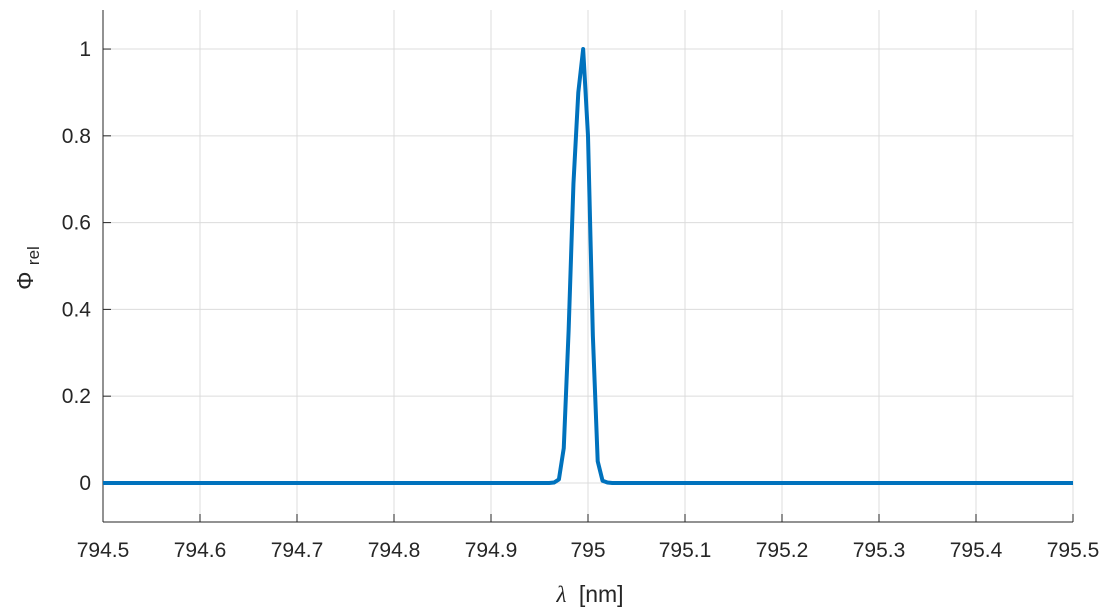 This screenshot has height=610, width=1110. Describe the element at coordinates (103, 550) in the screenshot. I see `x-tick-label: 794.5` at that location.